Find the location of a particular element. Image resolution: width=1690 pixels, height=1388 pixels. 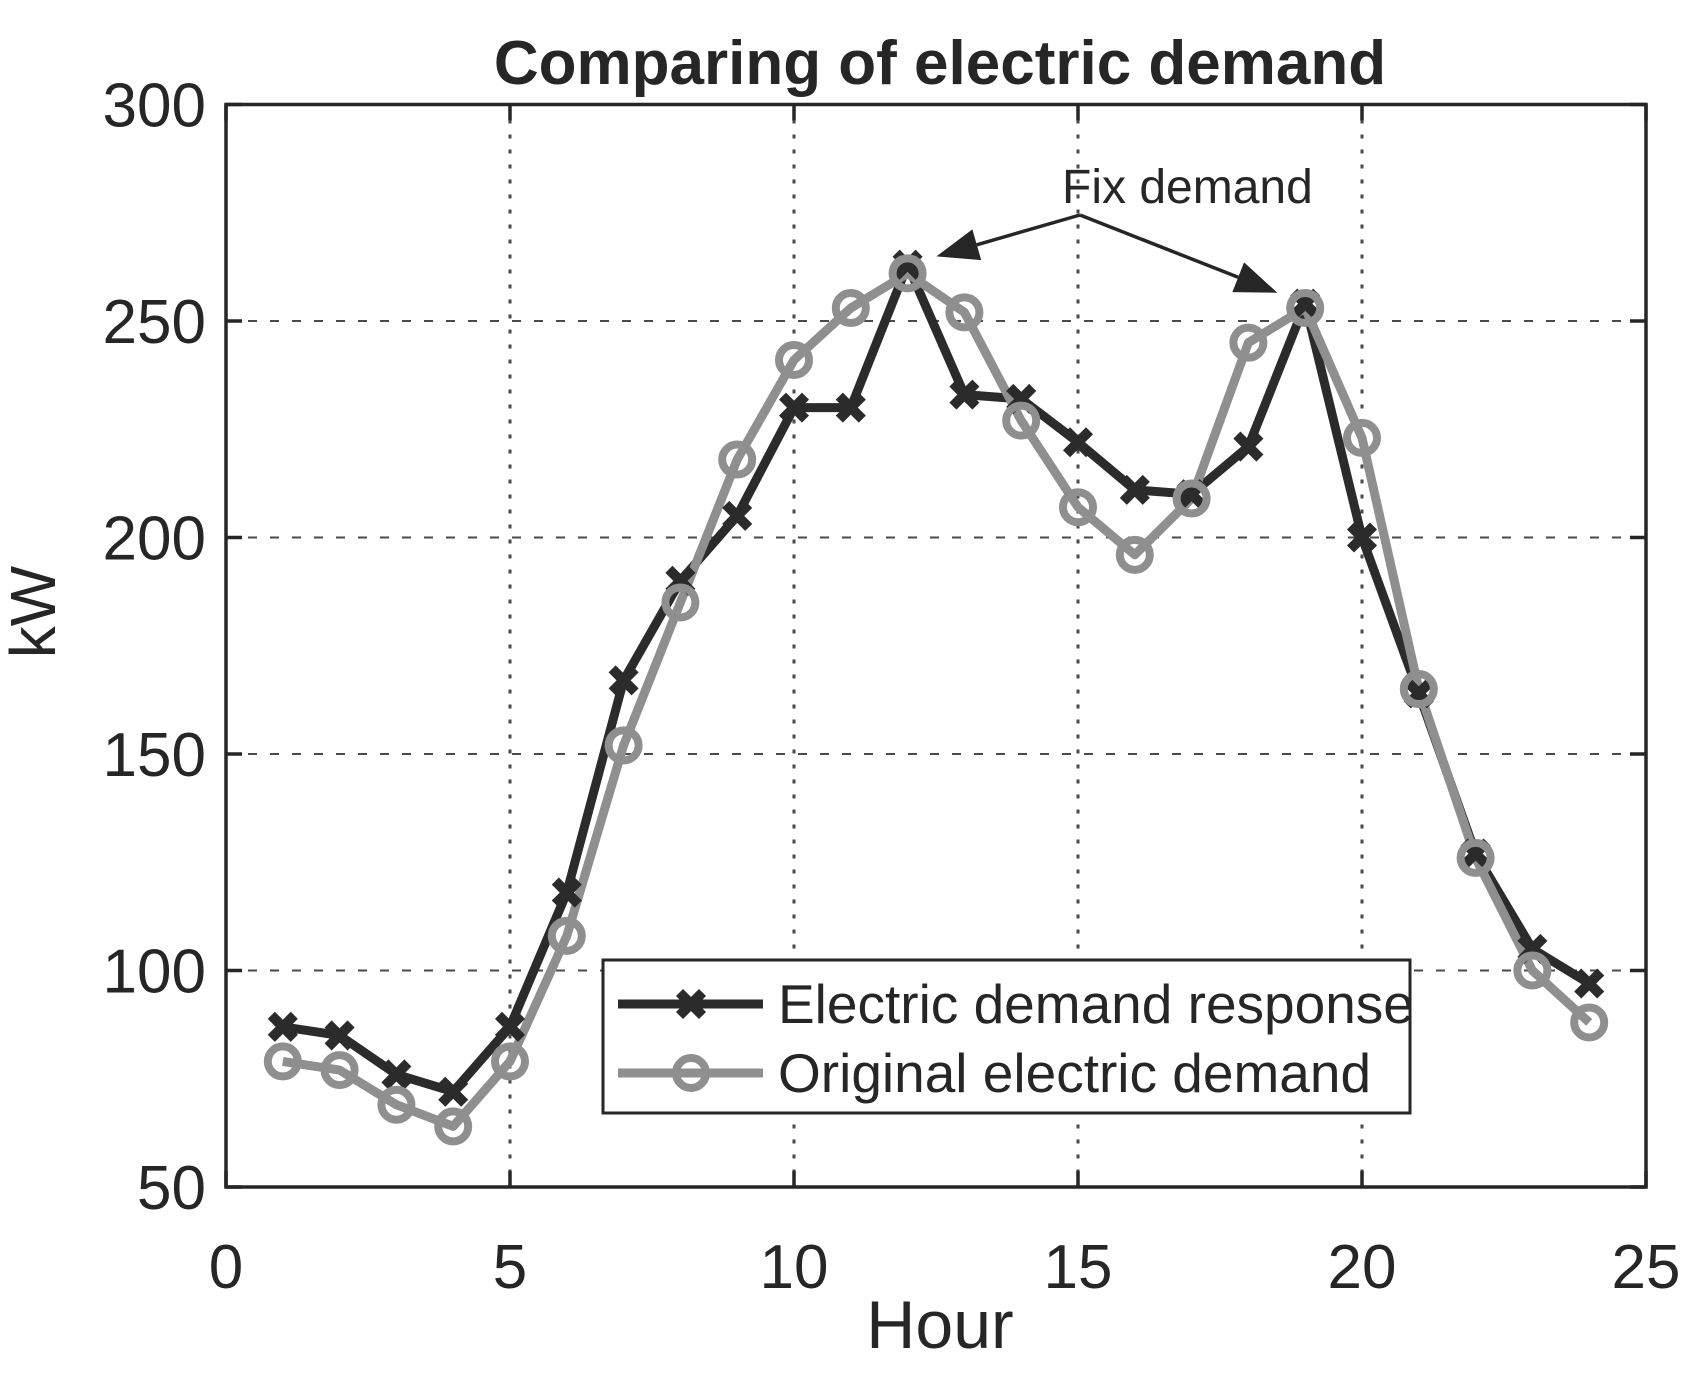

x-axis-label: Hour is located at coordinates (939, 1325).